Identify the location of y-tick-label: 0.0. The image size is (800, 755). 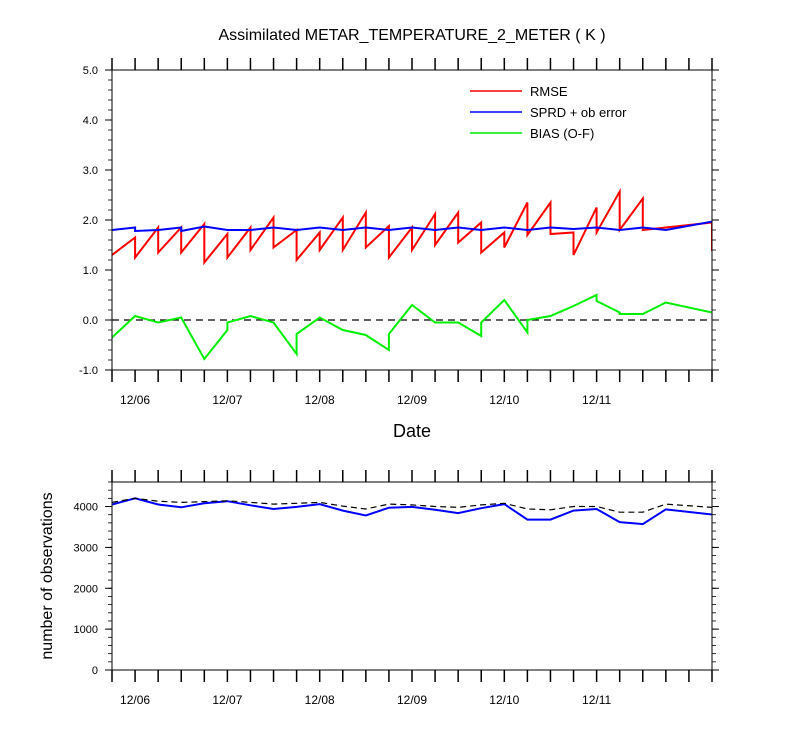
(90, 321).